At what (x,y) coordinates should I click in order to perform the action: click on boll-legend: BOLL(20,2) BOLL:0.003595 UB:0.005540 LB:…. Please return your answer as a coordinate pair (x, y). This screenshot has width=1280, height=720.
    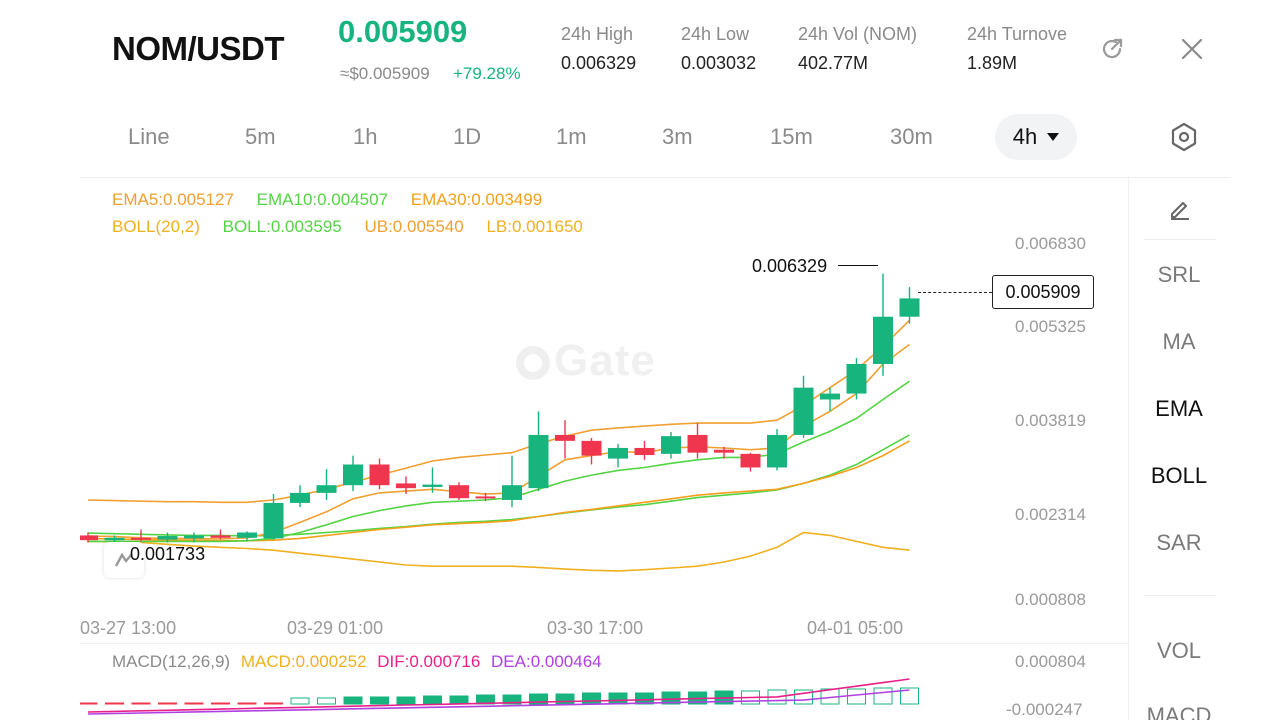
    Looking at the image, I should click on (347, 227).